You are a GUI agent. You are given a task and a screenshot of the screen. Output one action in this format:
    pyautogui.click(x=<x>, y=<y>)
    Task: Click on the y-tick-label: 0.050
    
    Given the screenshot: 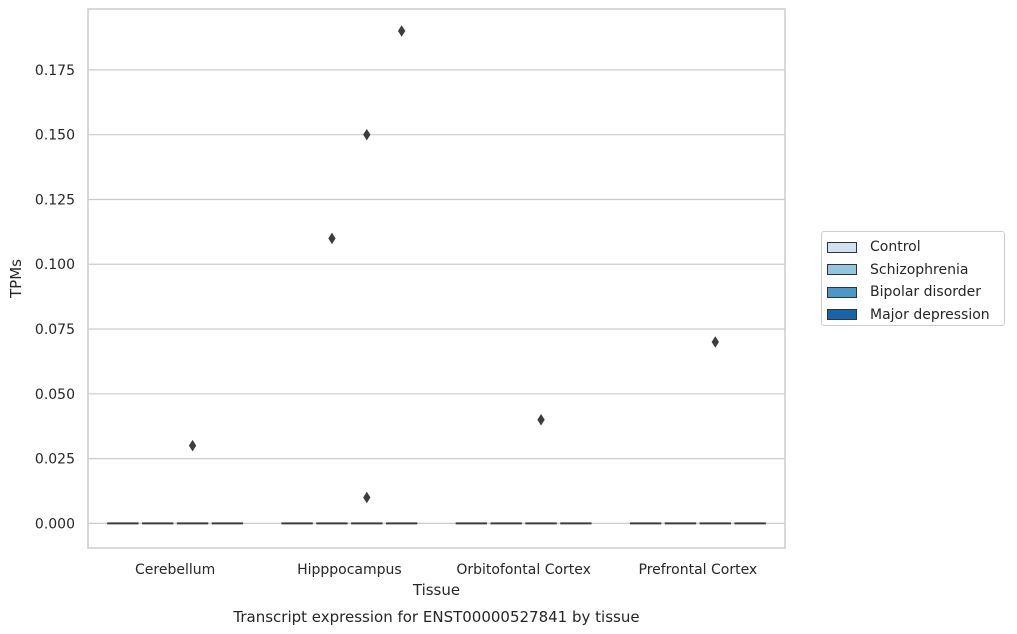 What is the action you would take?
    pyautogui.click(x=55, y=395)
    